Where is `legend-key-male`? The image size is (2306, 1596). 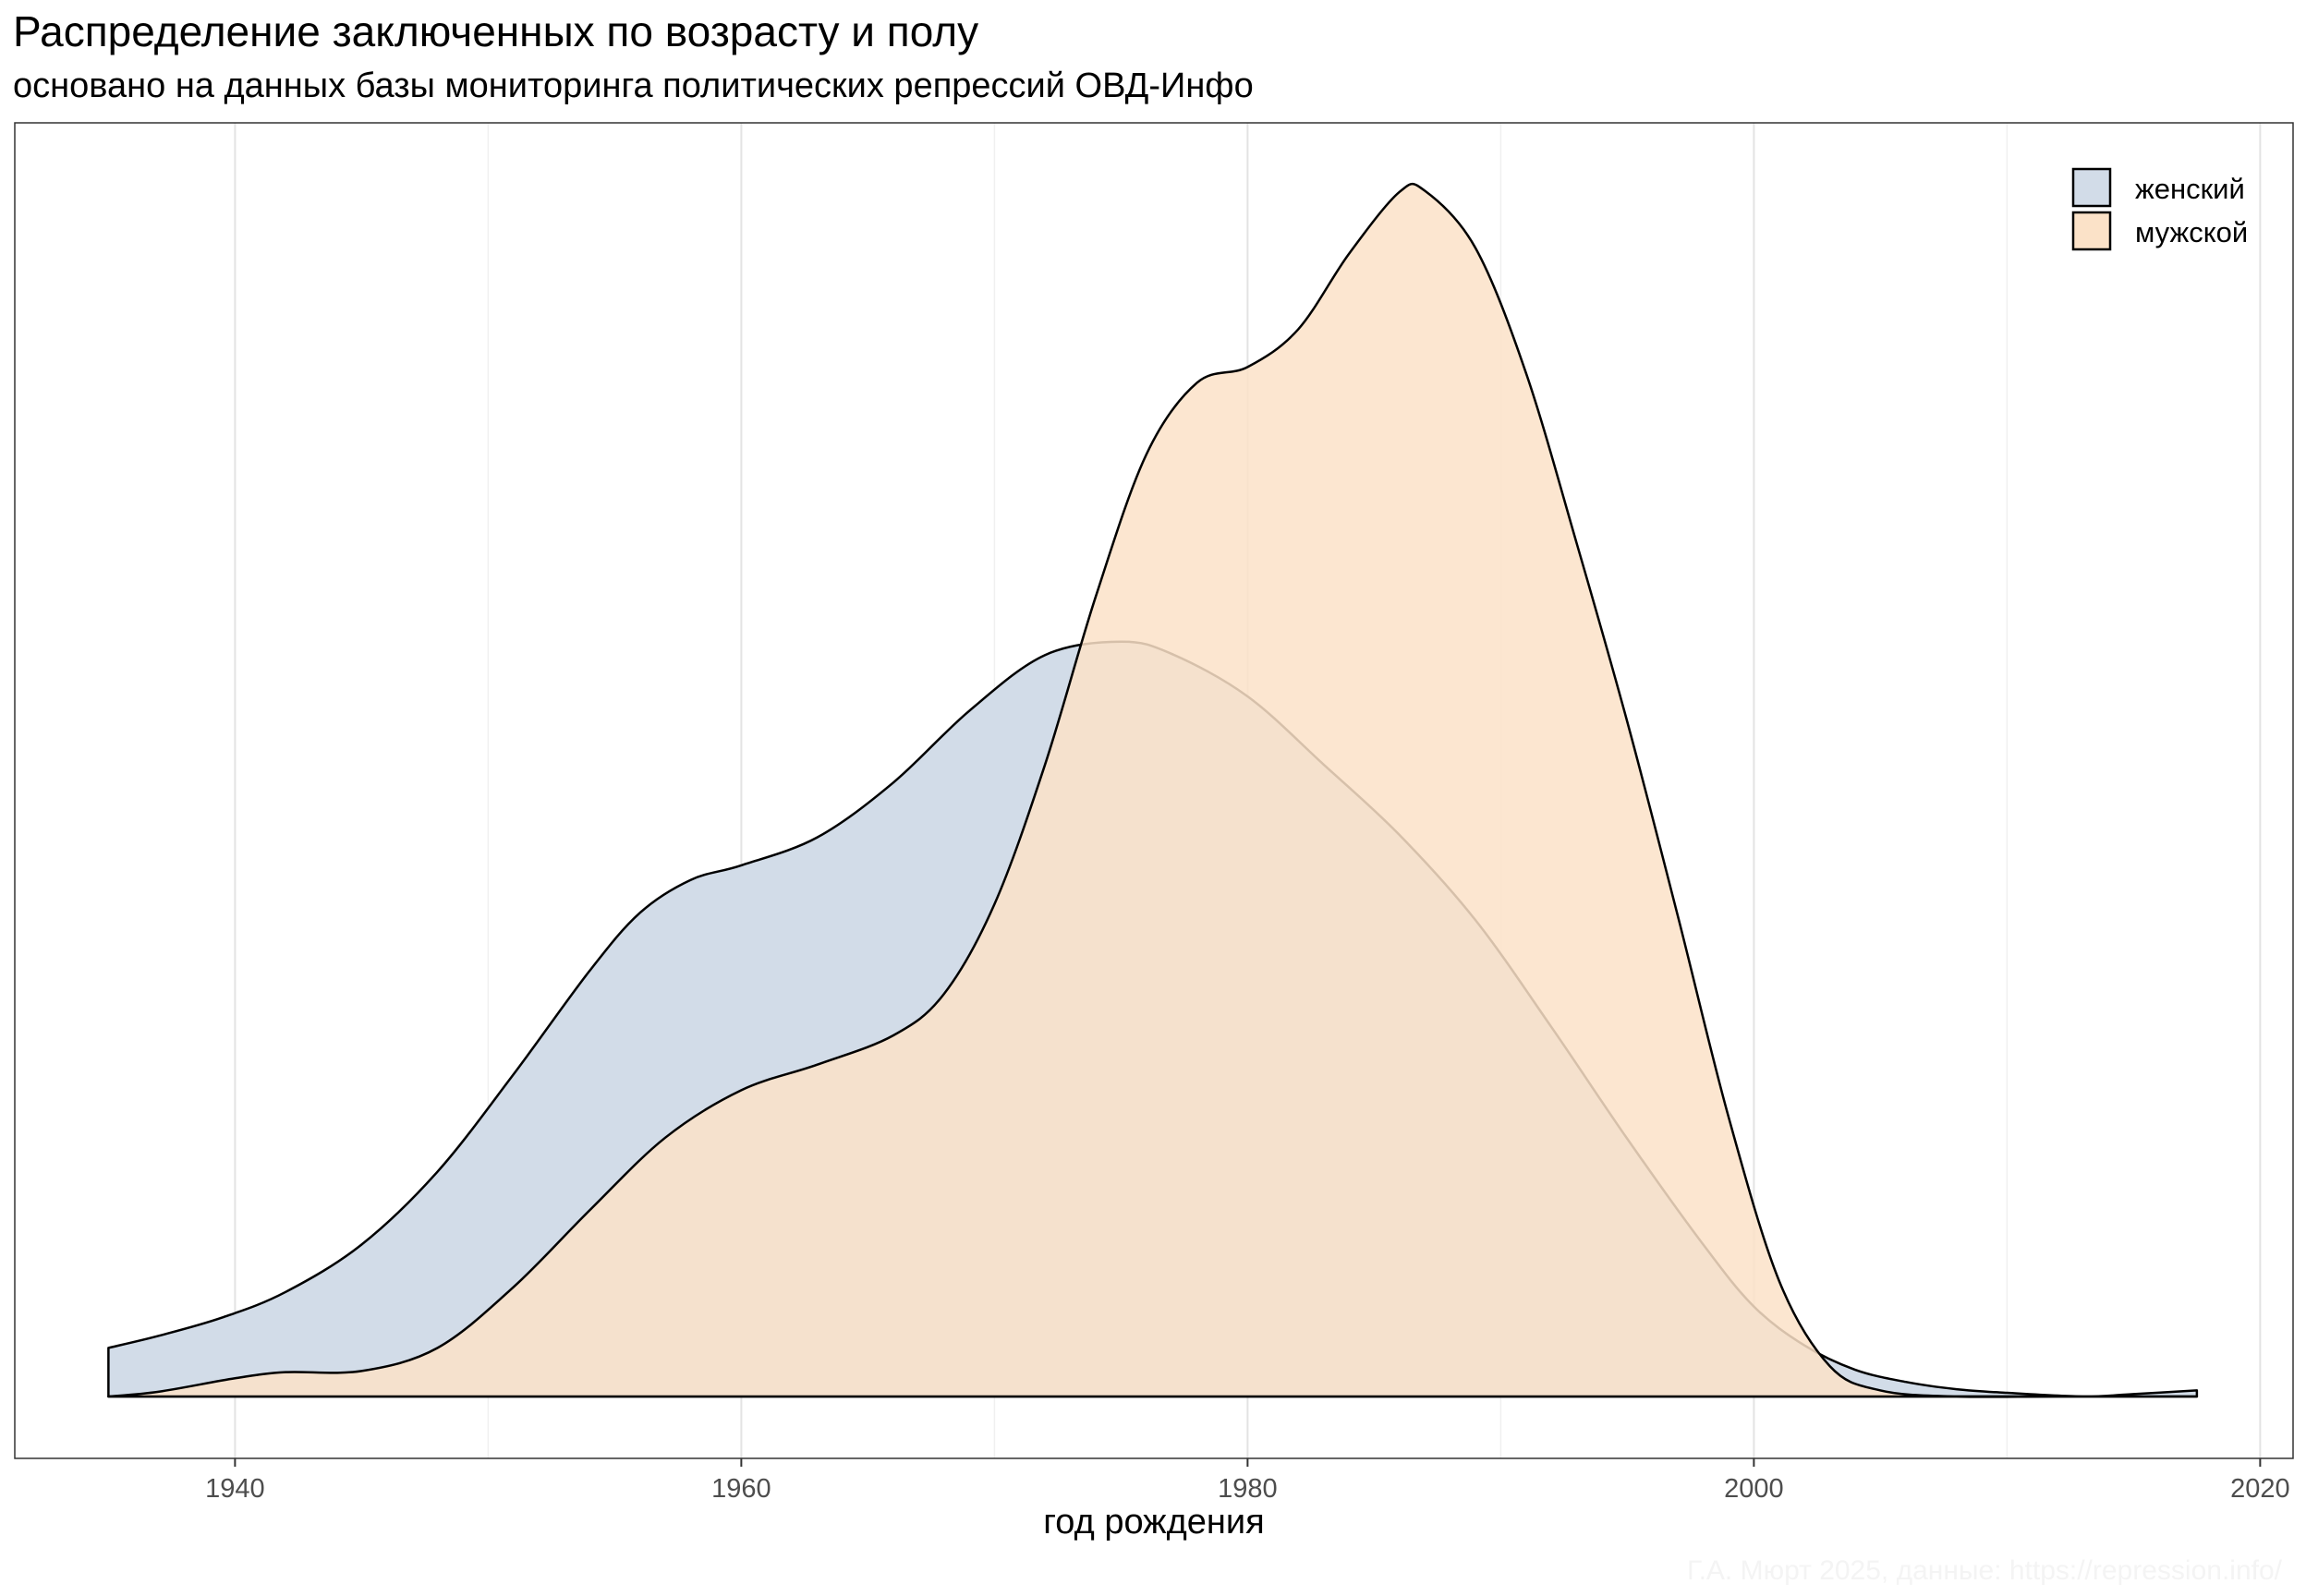
legend-key-male is located at coordinates (2091, 231).